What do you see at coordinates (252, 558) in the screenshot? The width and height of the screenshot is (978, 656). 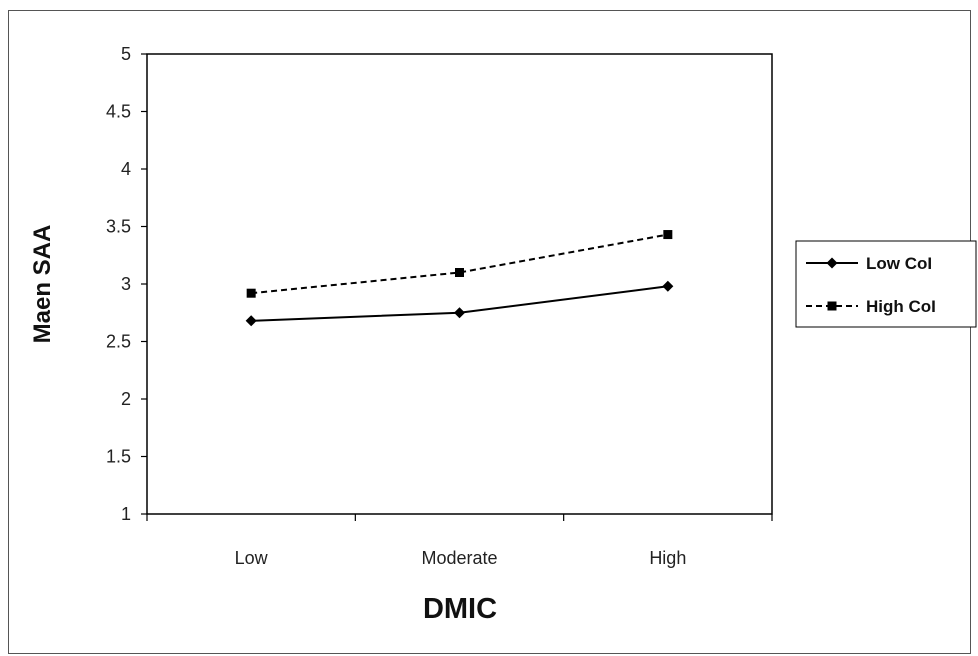 I see `x-tick-label: Low` at bounding box center [252, 558].